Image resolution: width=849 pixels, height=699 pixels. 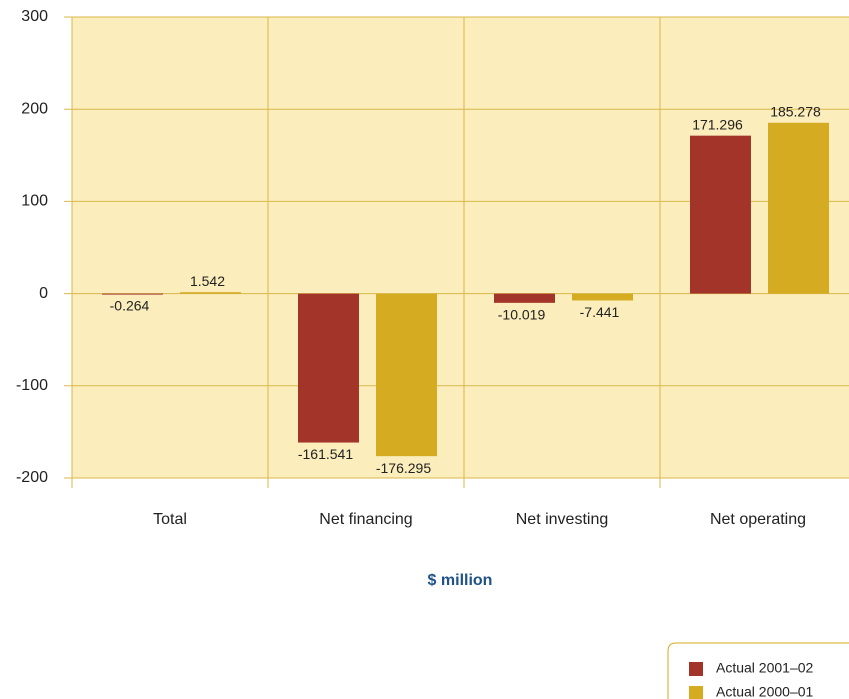 What do you see at coordinates (600, 312) in the screenshot?
I see `value-label: -7.441` at bounding box center [600, 312].